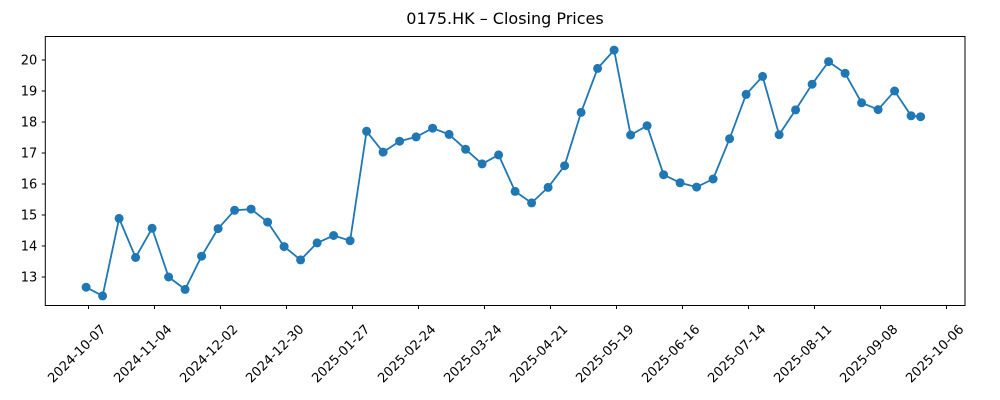 The width and height of the screenshot is (1000, 400). I want to click on x-tick-label: 2024-11-04, so click(143, 354).